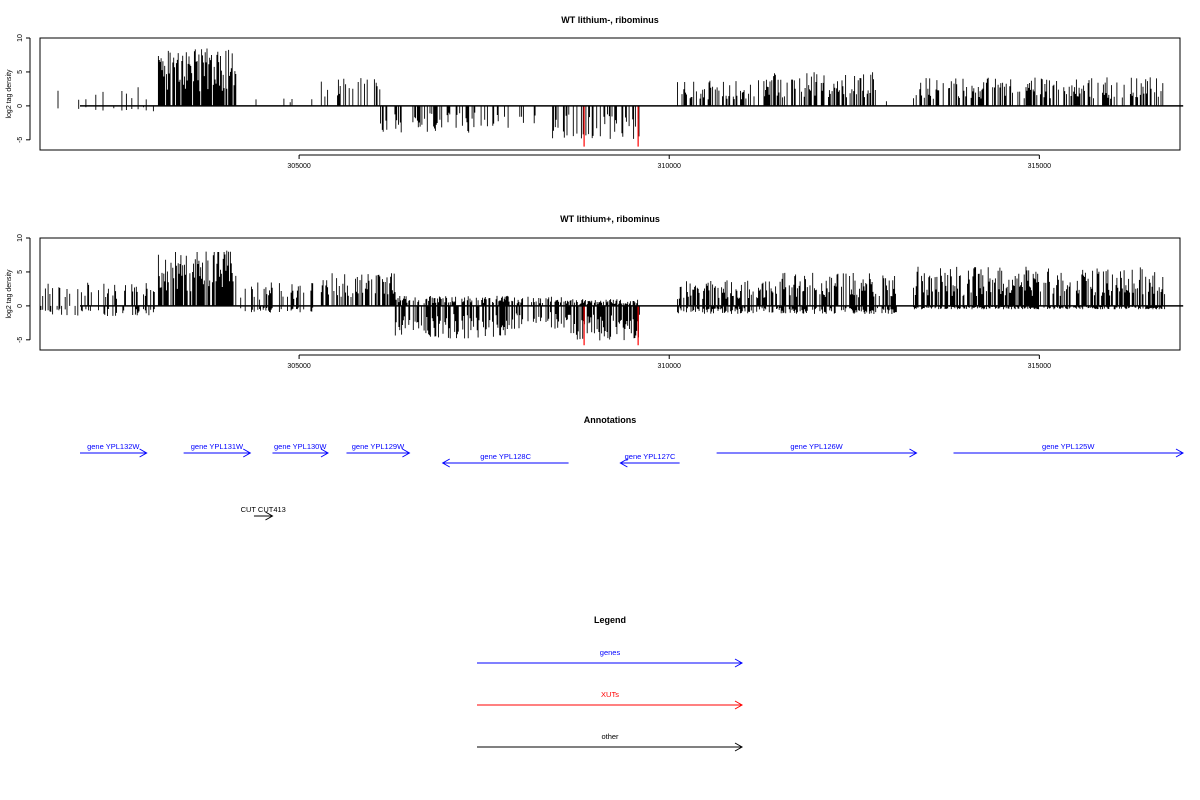  I want to click on track-title: WT lithium-, ribominus, so click(610, 20).